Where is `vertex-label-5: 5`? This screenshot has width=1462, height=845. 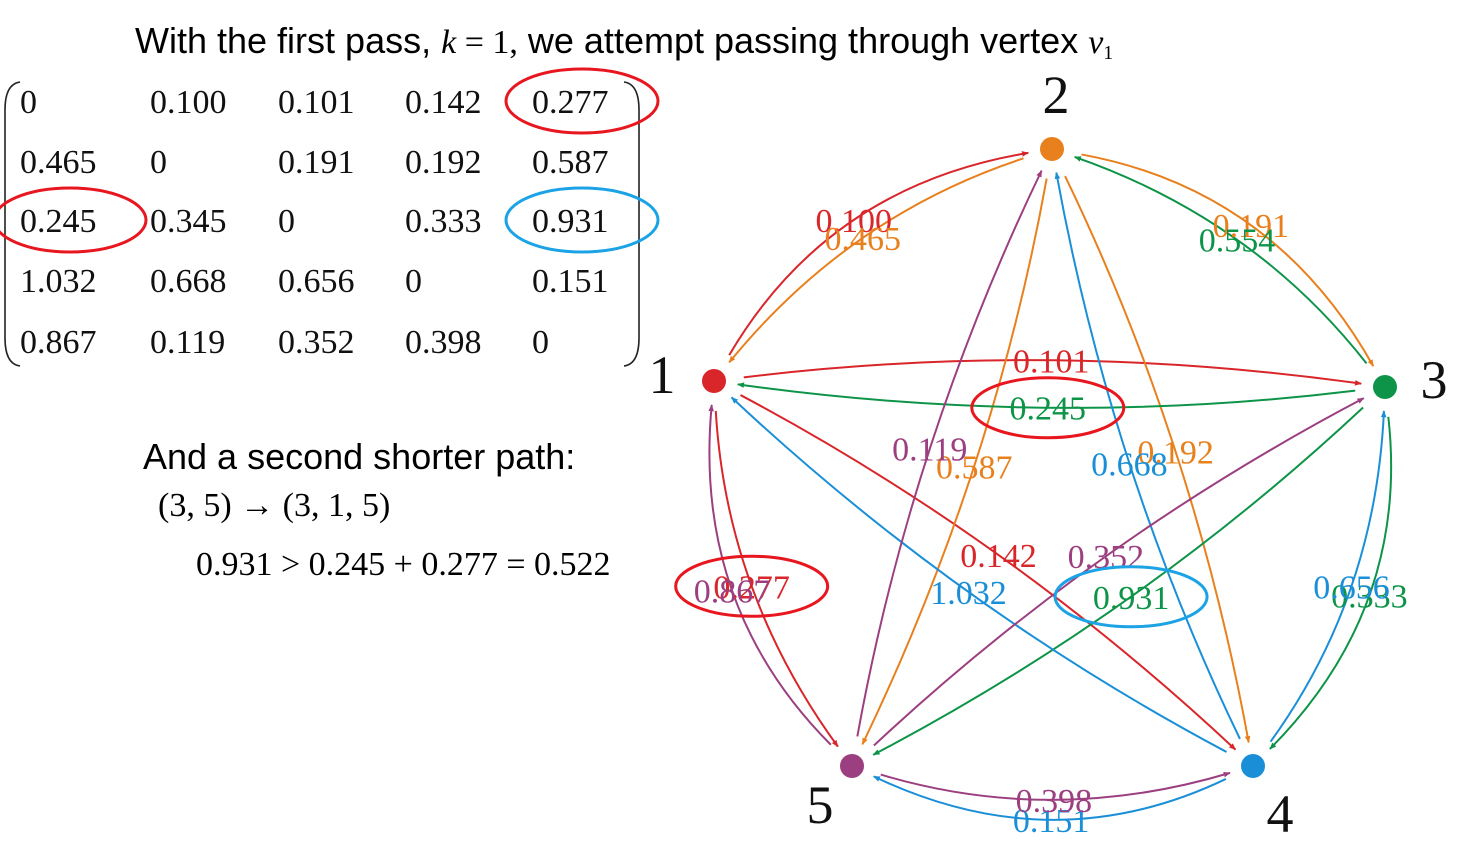
vertex-label-5: 5 is located at coordinates (820, 805).